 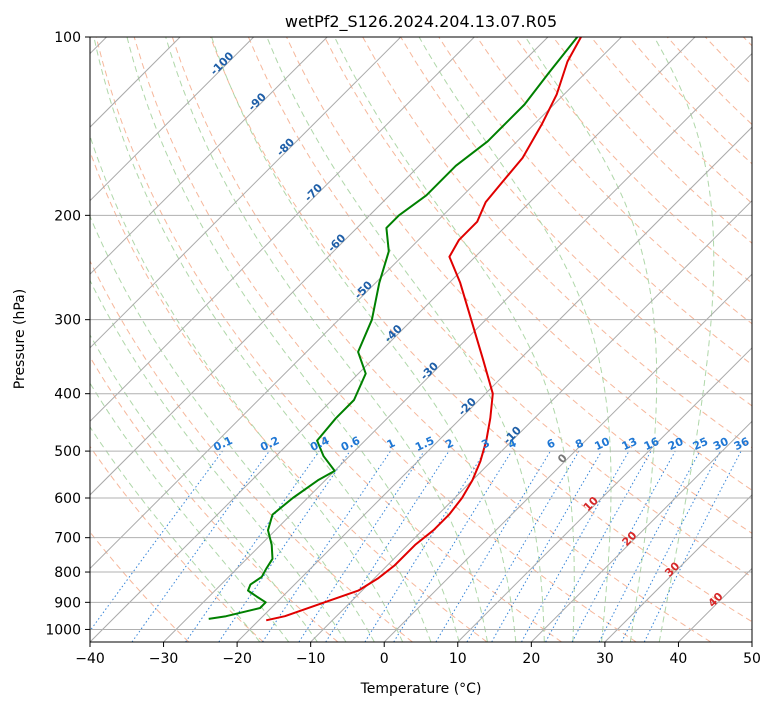 I want to click on y-tick-label: 500, so click(x=67, y=452).